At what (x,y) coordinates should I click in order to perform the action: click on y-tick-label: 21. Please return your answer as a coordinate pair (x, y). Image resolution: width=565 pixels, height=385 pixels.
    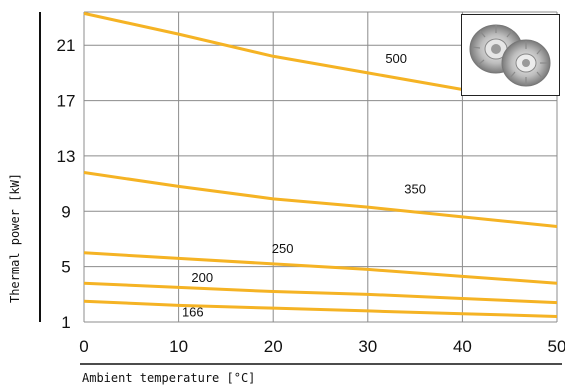
    Looking at the image, I should click on (66, 45).